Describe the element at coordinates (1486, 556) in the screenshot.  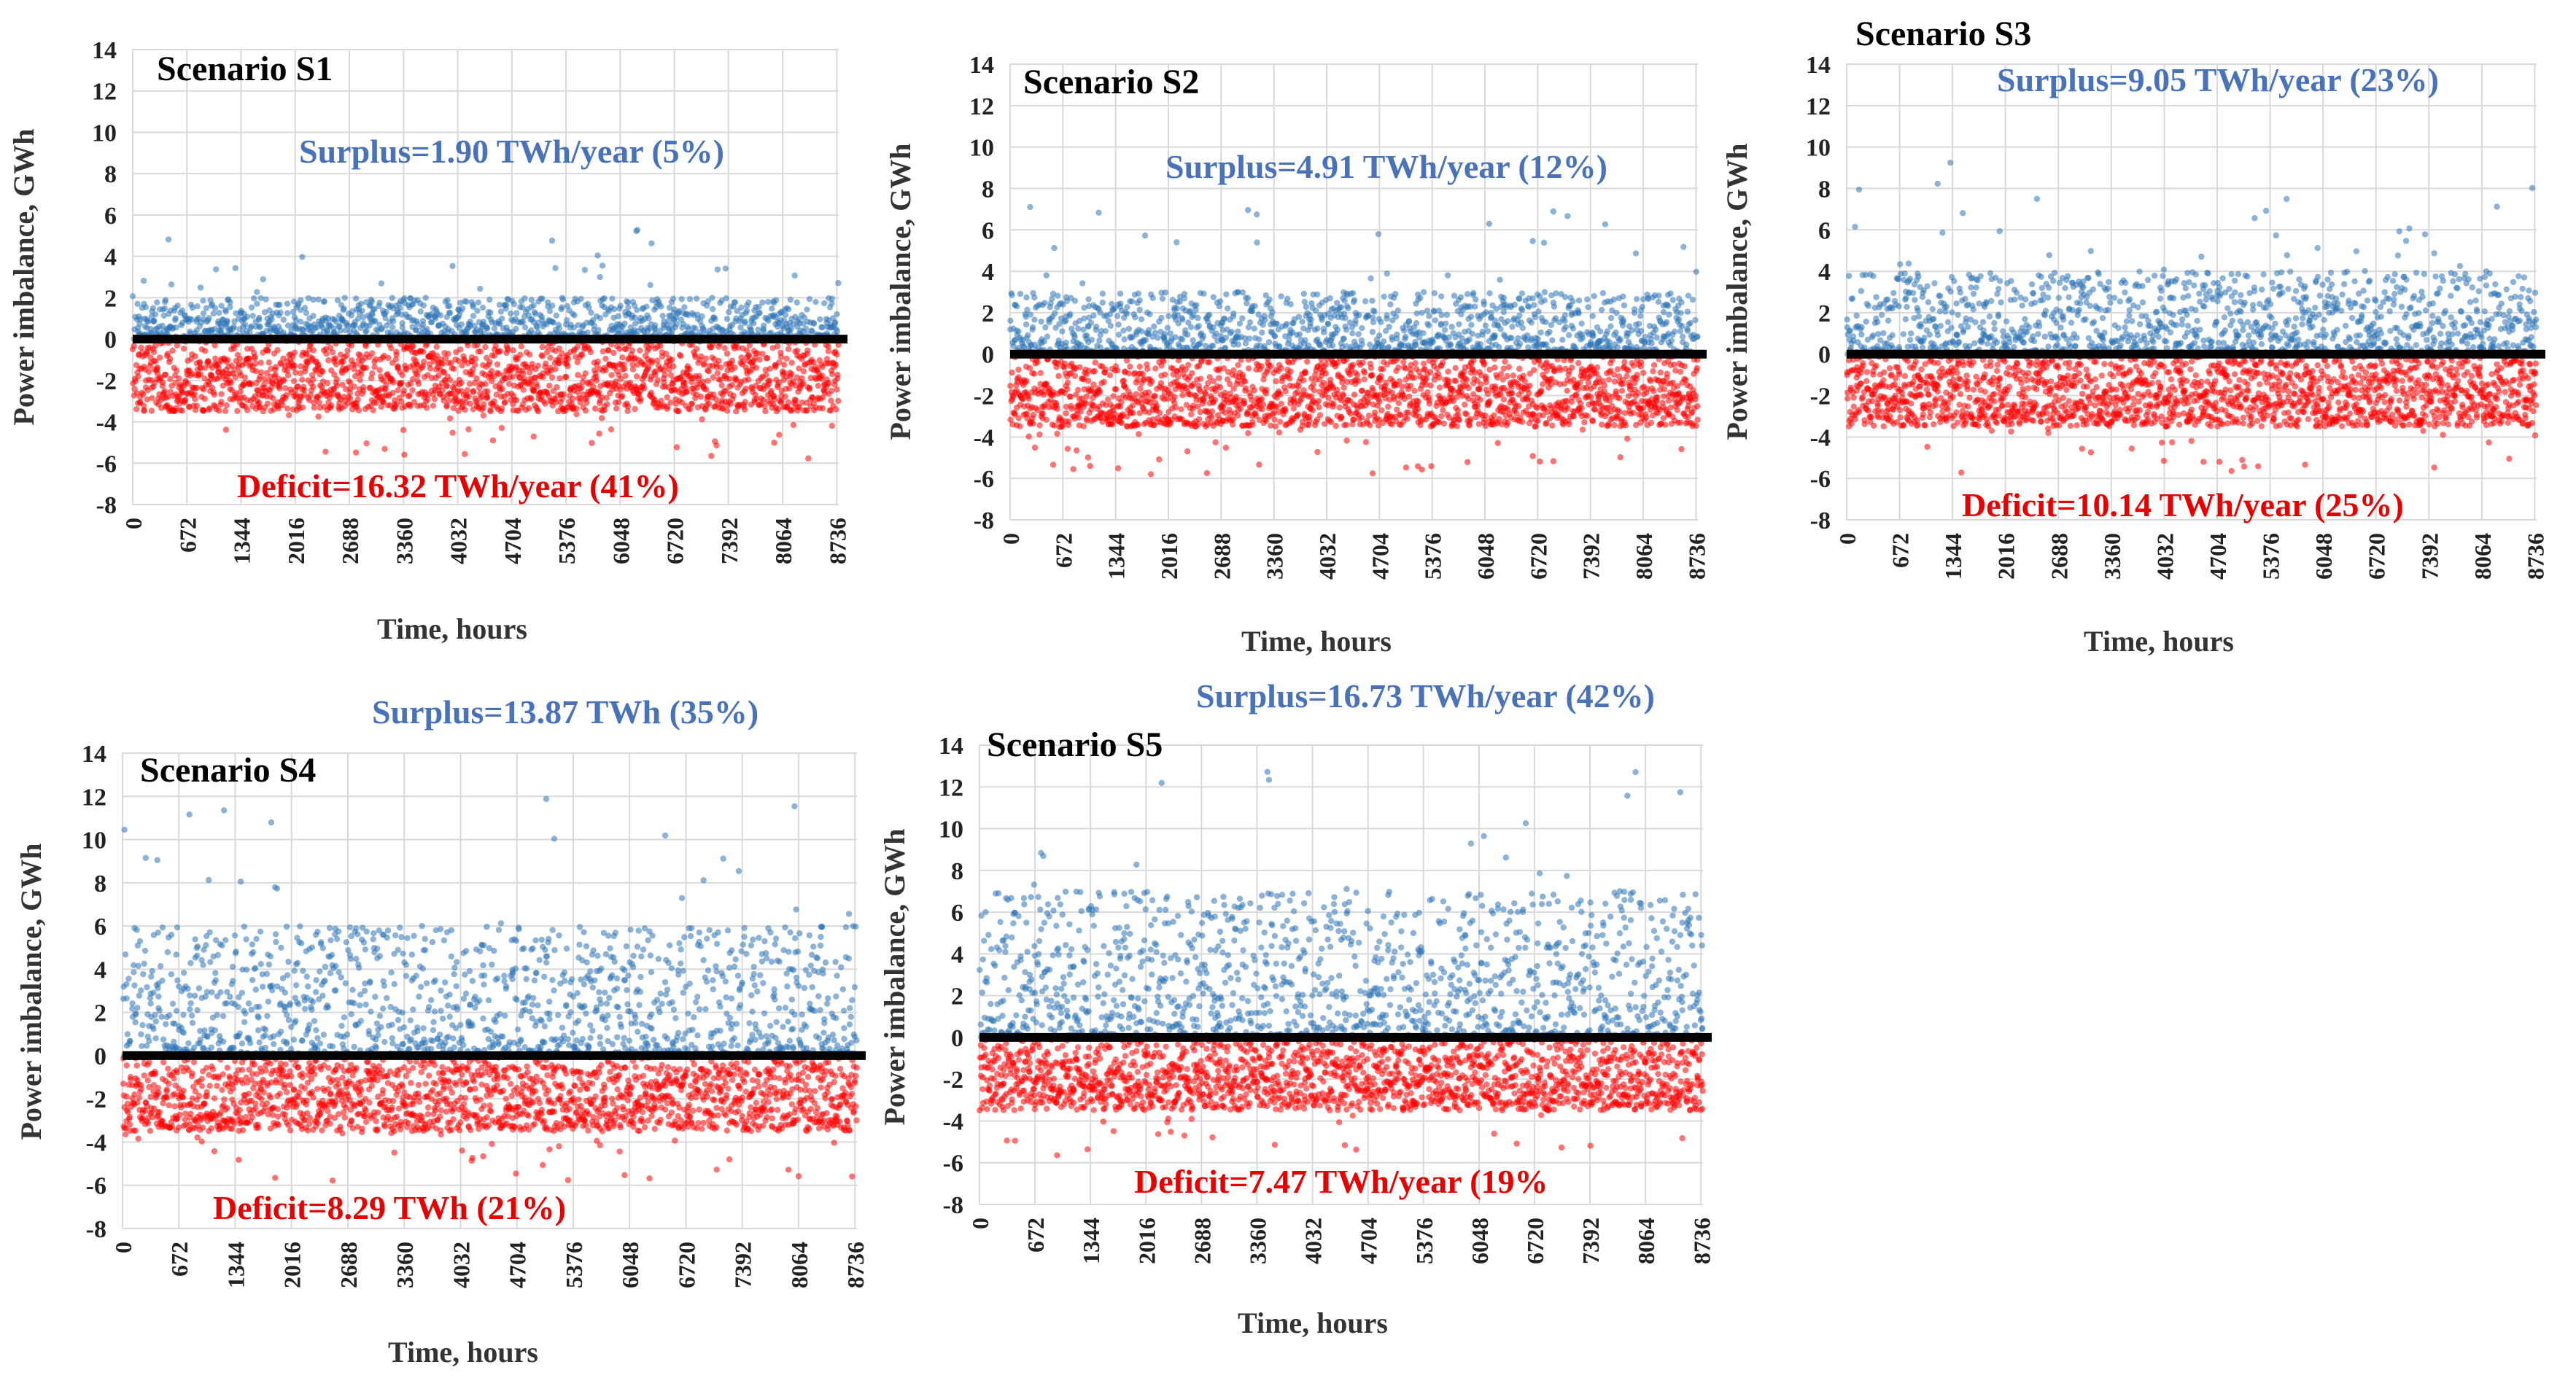
I see `x-tick-label: 6048` at that location.